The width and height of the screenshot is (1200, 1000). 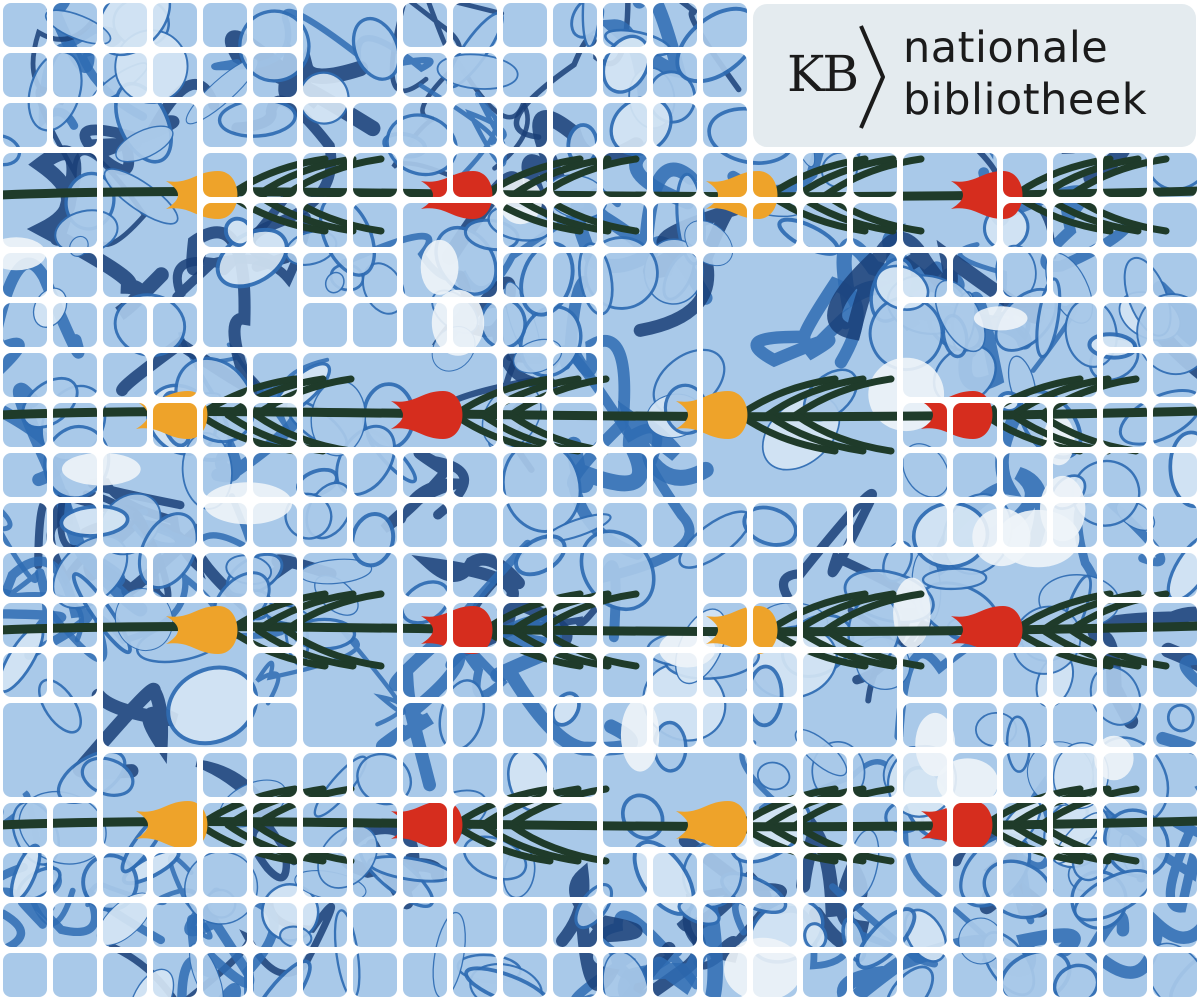 What do you see at coordinates (872, 77) in the screenshot?
I see `chevron-right-icon` at bounding box center [872, 77].